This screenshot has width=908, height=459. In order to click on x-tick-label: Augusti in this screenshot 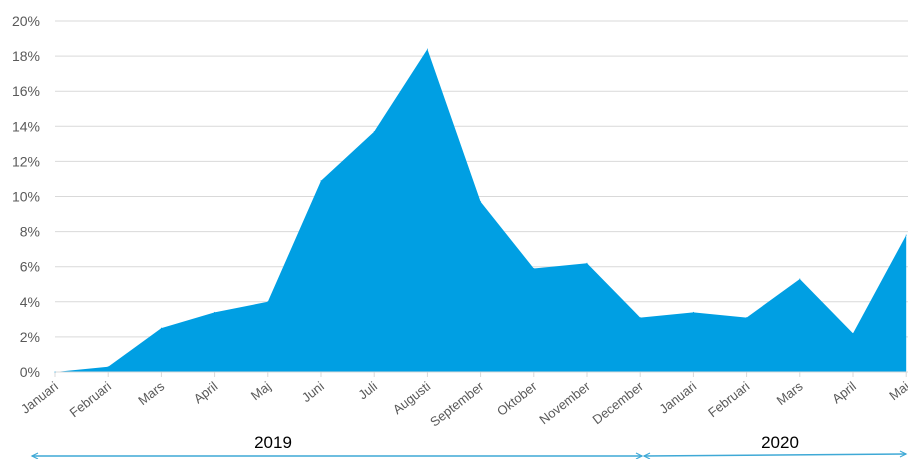, I will do `click(411, 397)`.